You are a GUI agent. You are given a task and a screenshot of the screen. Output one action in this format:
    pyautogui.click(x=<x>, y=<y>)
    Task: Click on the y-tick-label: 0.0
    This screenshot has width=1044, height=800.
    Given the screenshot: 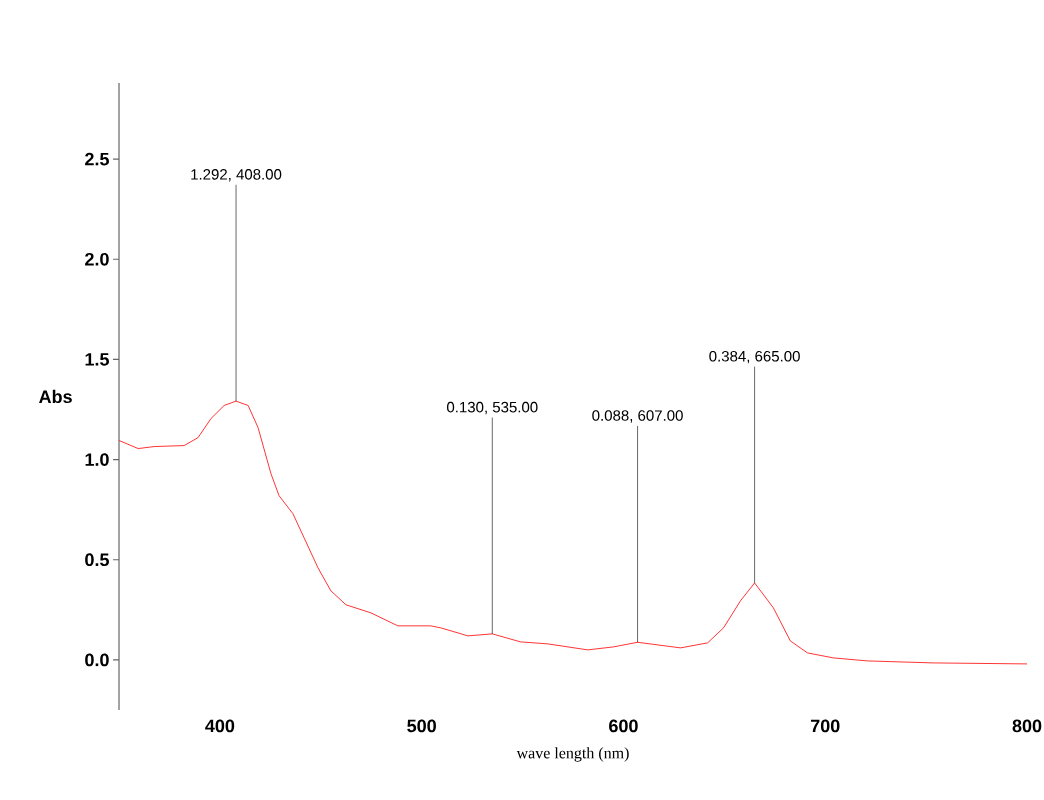 What is the action you would take?
    pyautogui.click(x=97, y=660)
    